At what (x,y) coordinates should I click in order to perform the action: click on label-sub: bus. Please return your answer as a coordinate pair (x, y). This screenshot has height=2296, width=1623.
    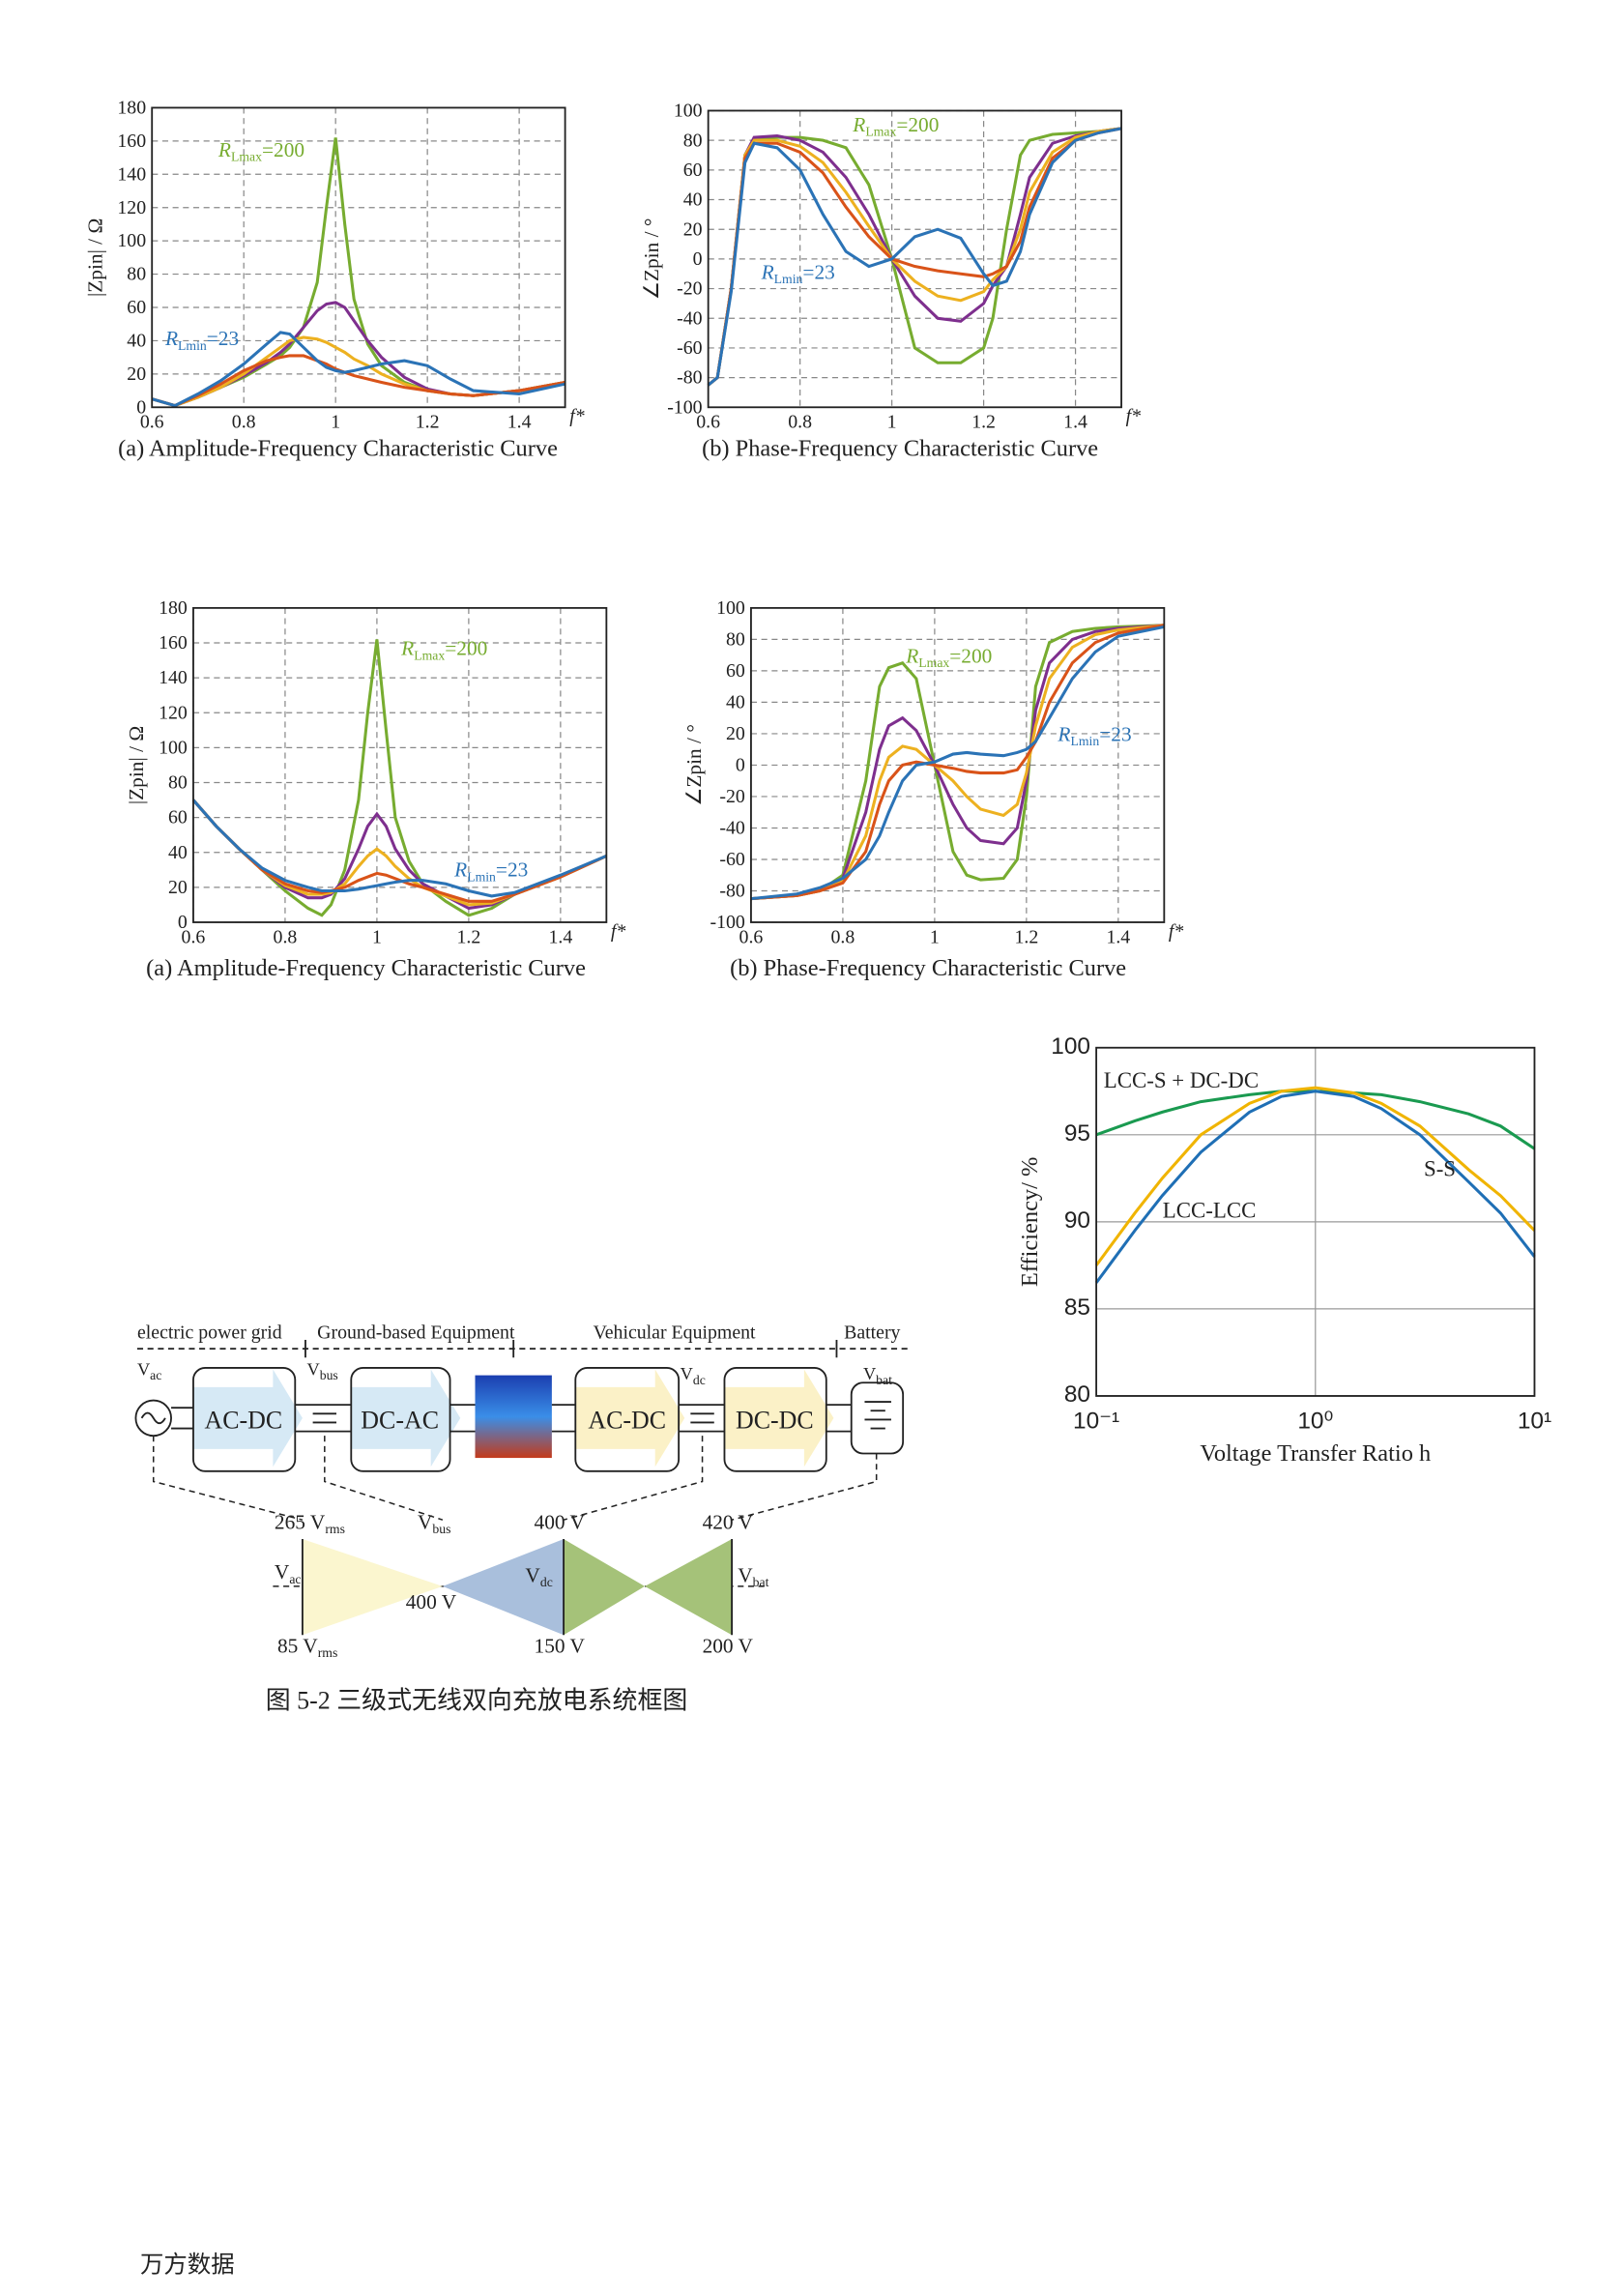
    Looking at the image, I should click on (329, 1375).